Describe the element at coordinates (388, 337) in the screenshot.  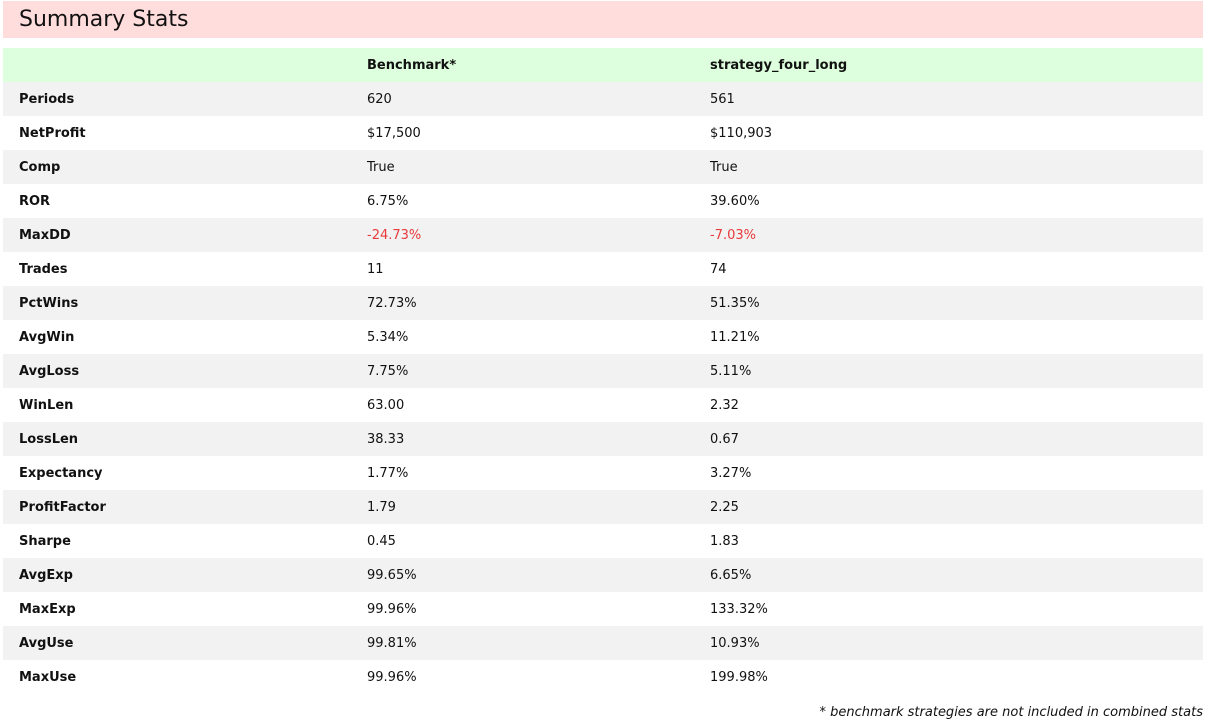
I see `benchmark-value: 5.34%` at that location.